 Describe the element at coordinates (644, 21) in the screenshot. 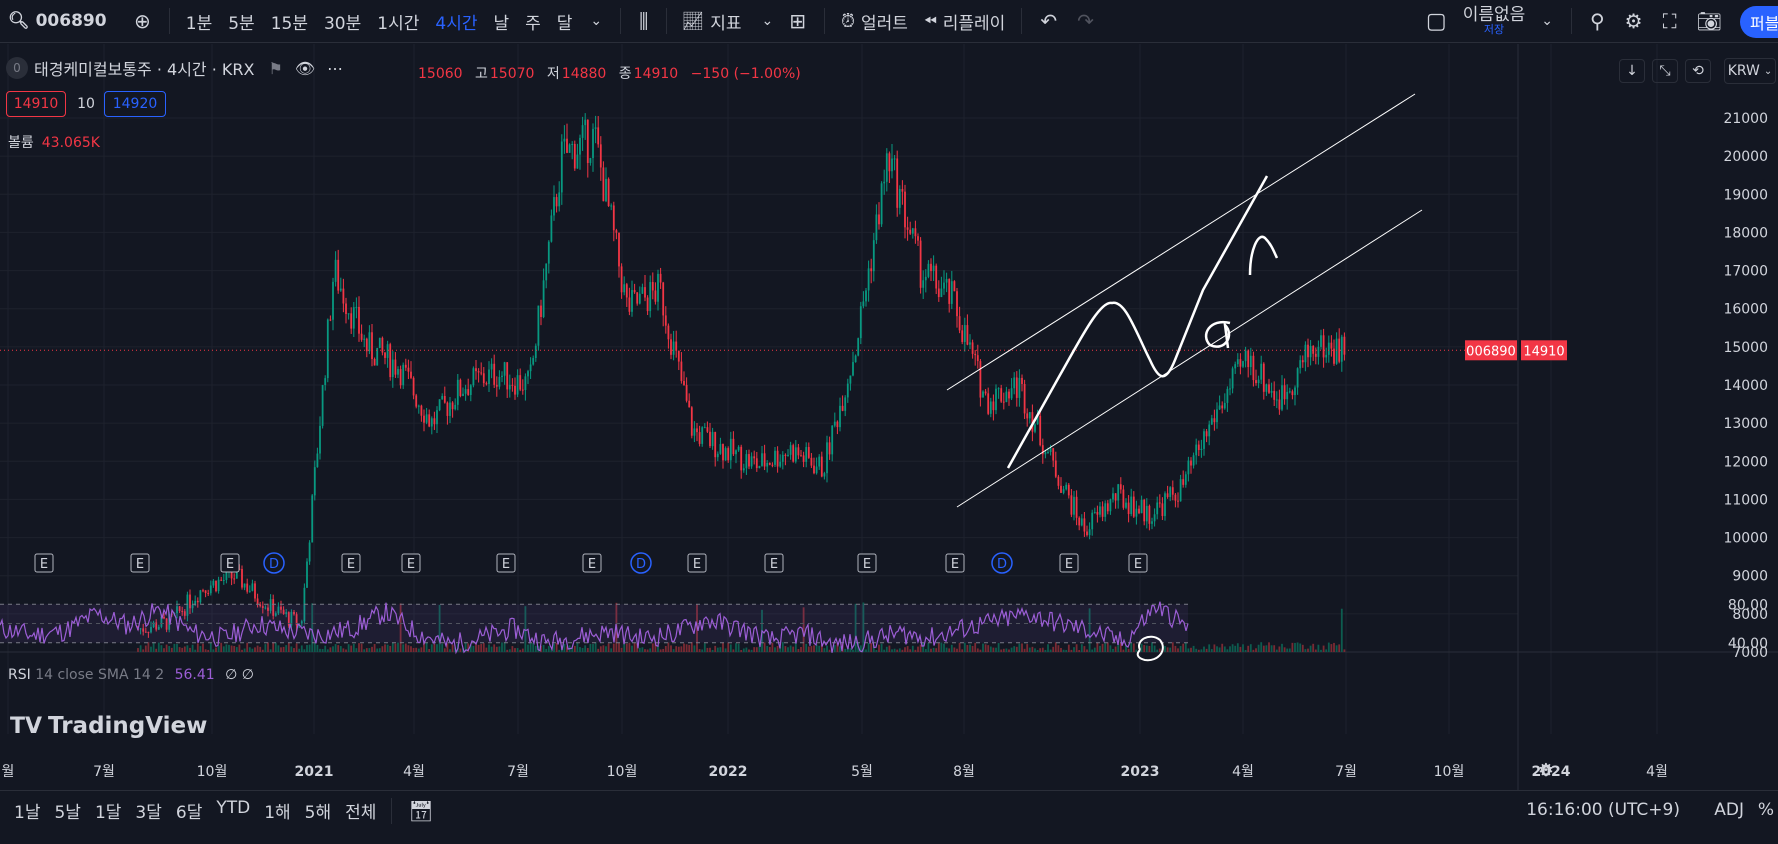

I see `candles-icon: ⫼` at that location.